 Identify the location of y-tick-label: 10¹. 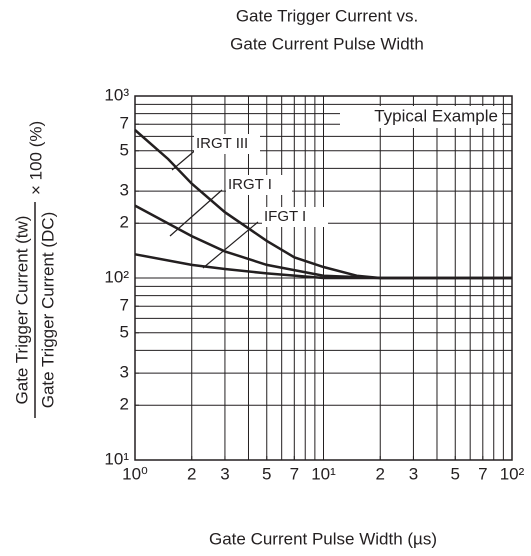
(116, 458).